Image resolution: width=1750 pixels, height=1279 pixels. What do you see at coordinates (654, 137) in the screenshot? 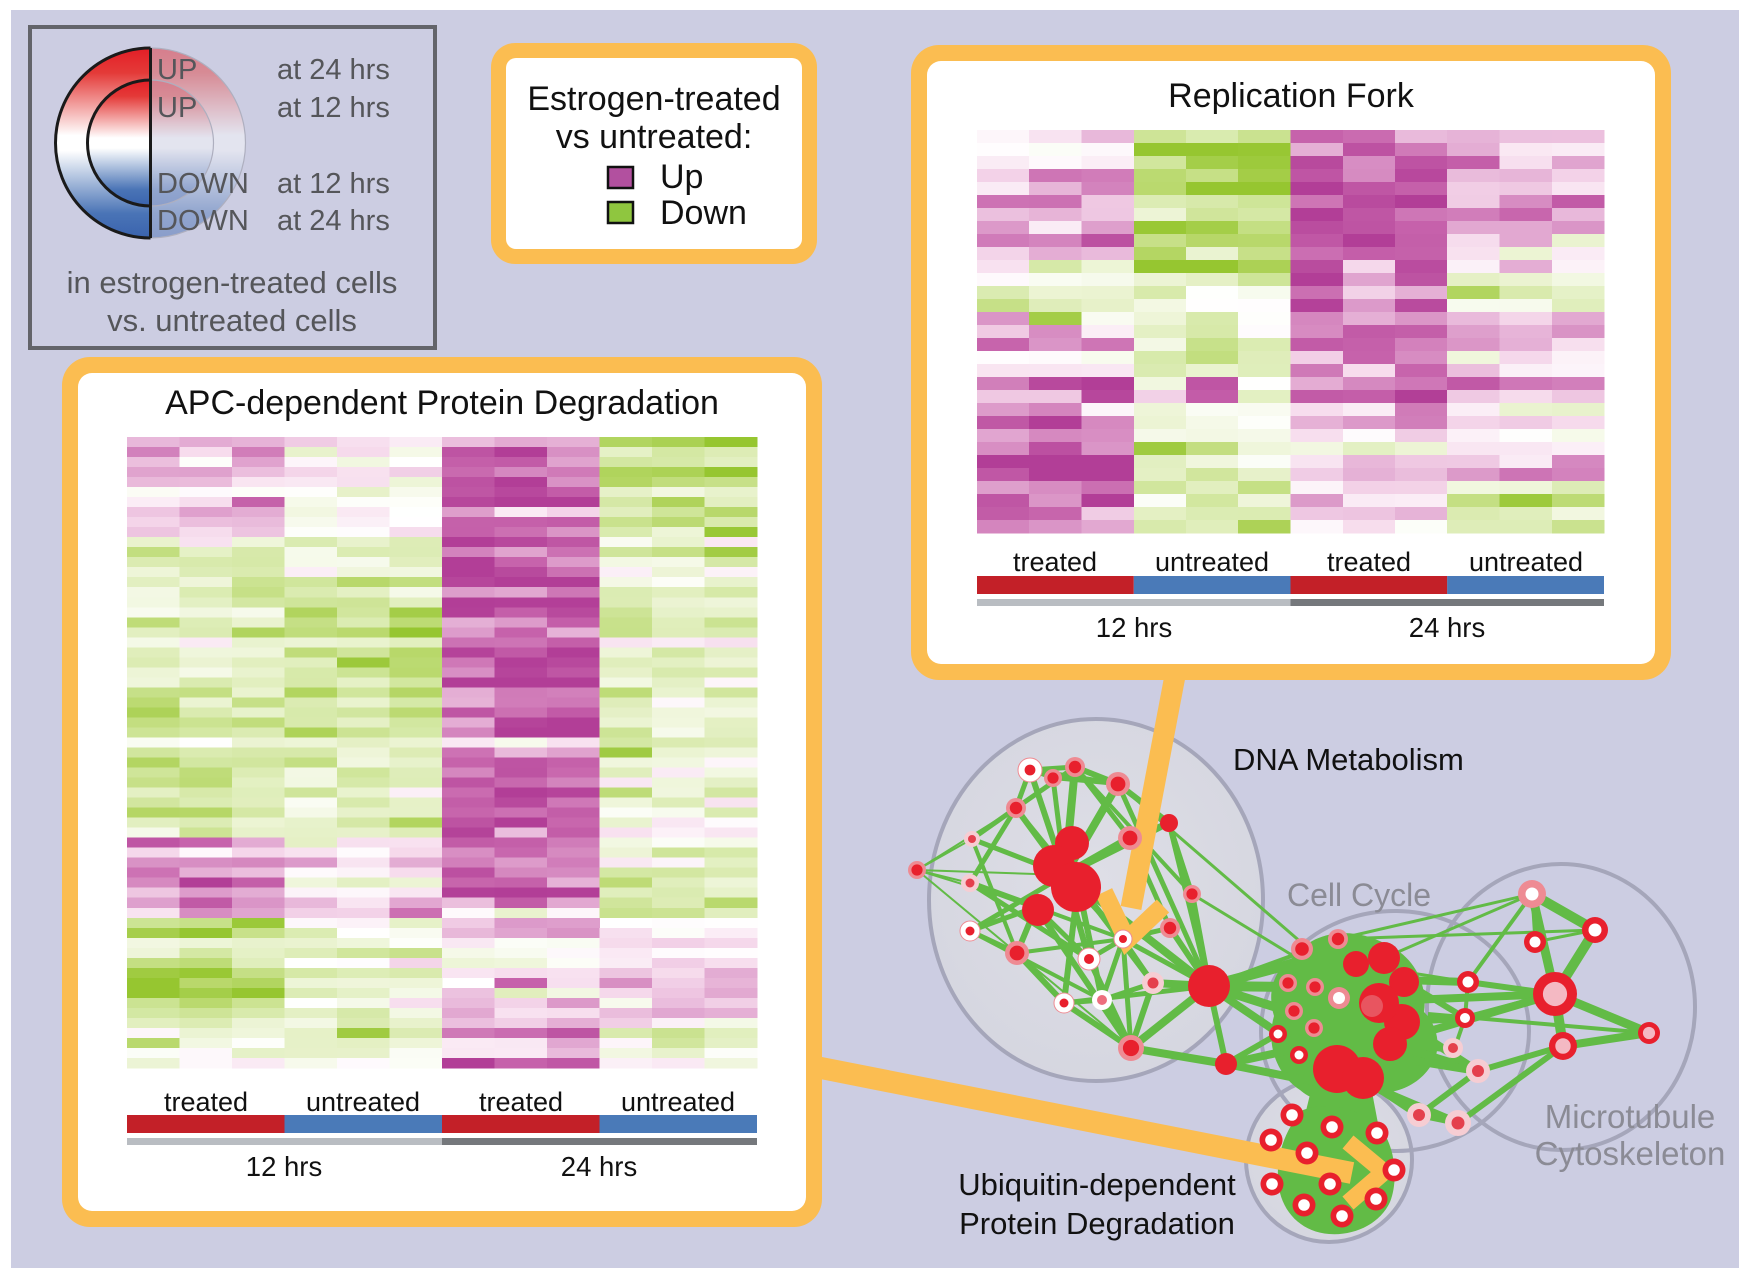
I see `svg-text: vs untreated:` at bounding box center [654, 137].